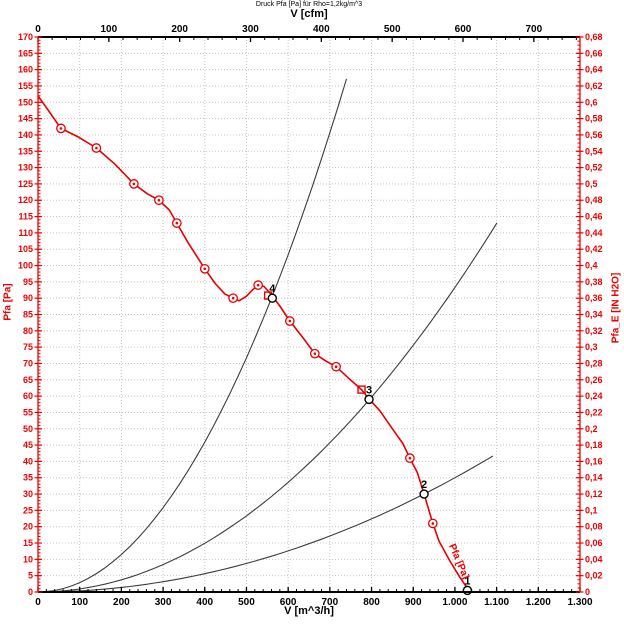 This screenshot has height=624, width=624. What do you see at coordinates (28, 445) in the screenshot?
I see `left-axis-tick-label: 45` at bounding box center [28, 445].